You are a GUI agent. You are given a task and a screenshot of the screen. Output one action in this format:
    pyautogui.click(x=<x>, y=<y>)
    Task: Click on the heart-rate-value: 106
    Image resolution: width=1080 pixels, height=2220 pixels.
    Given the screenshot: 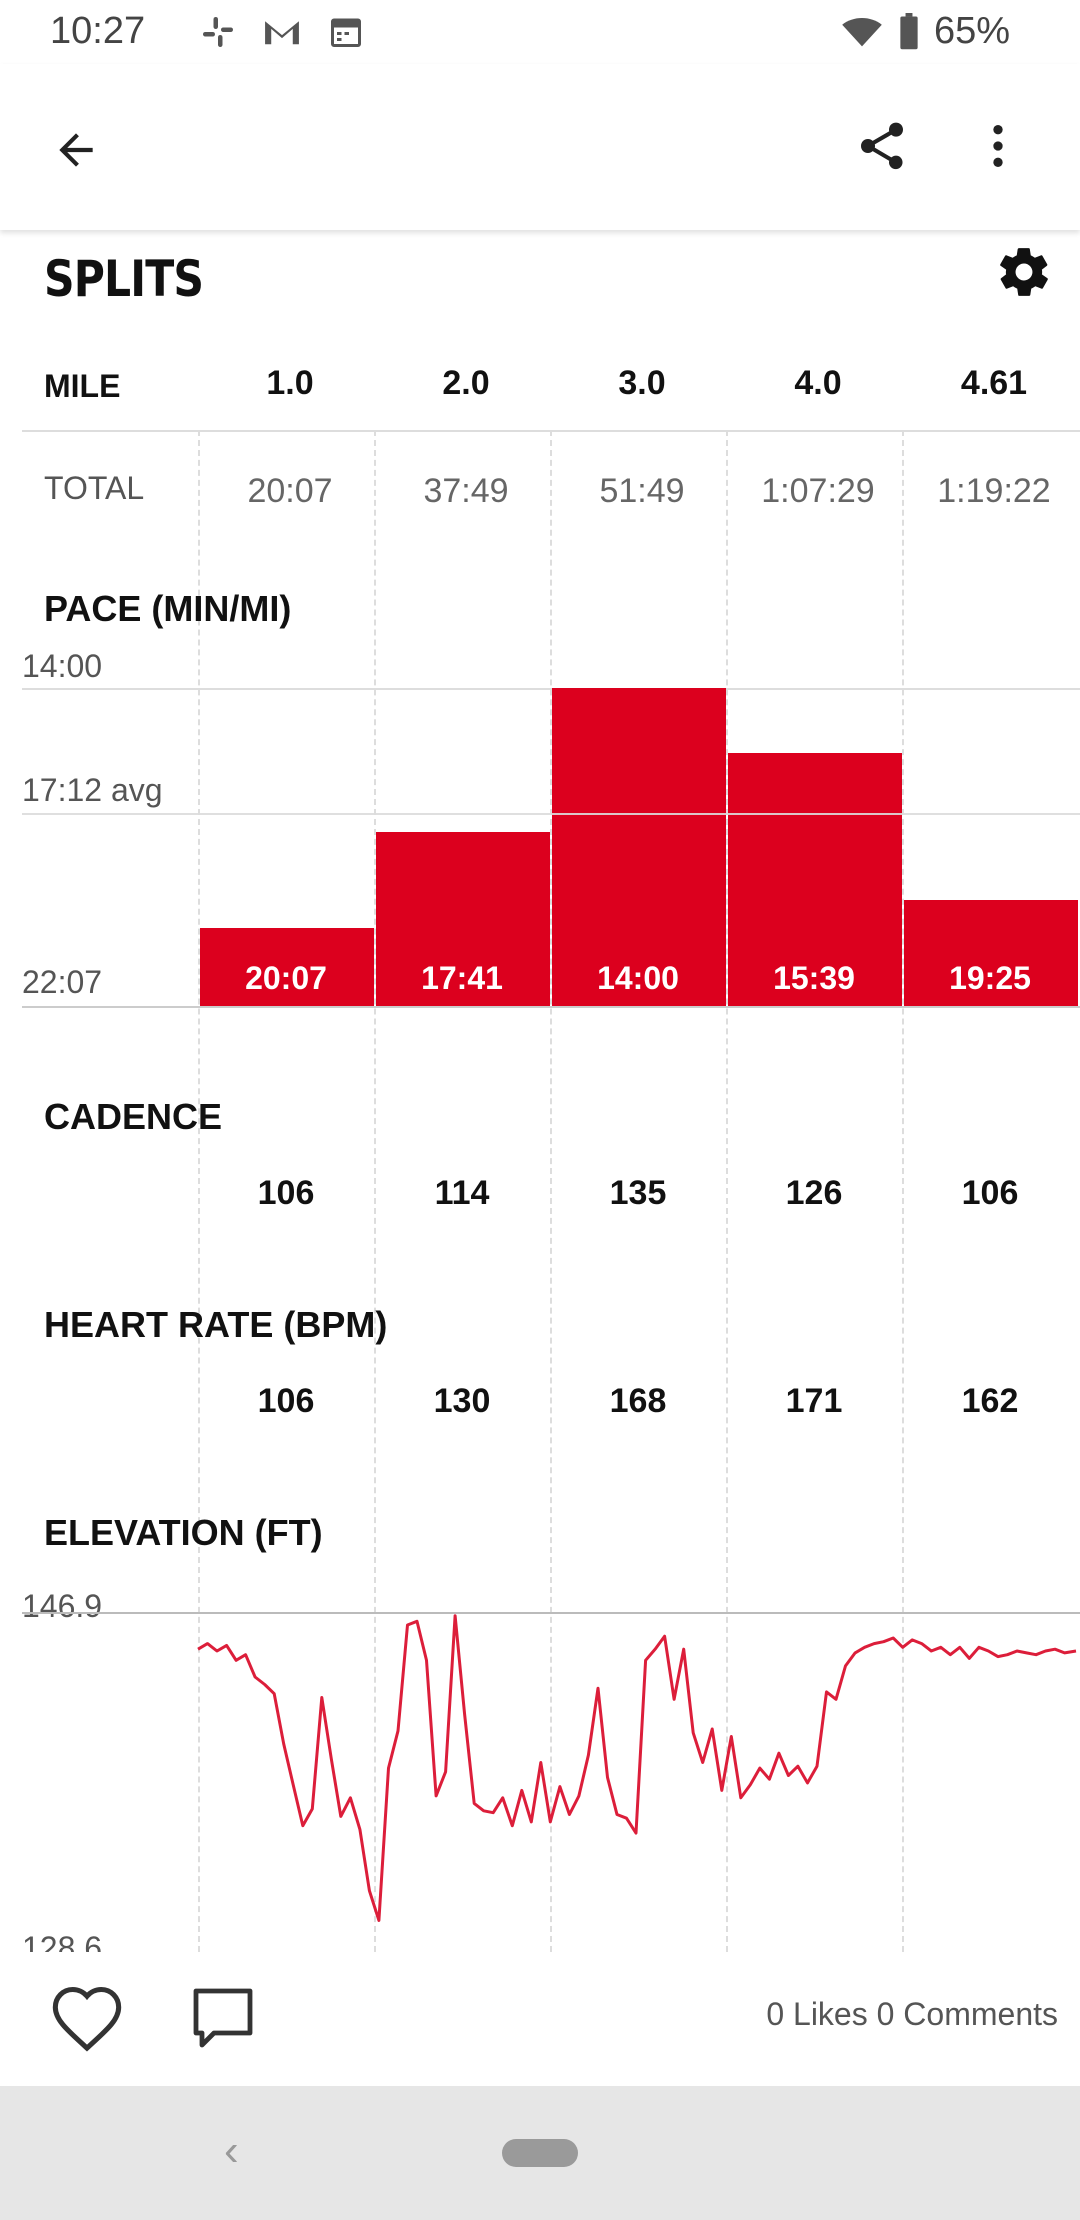 What is the action you would take?
    pyautogui.click(x=286, y=1401)
    